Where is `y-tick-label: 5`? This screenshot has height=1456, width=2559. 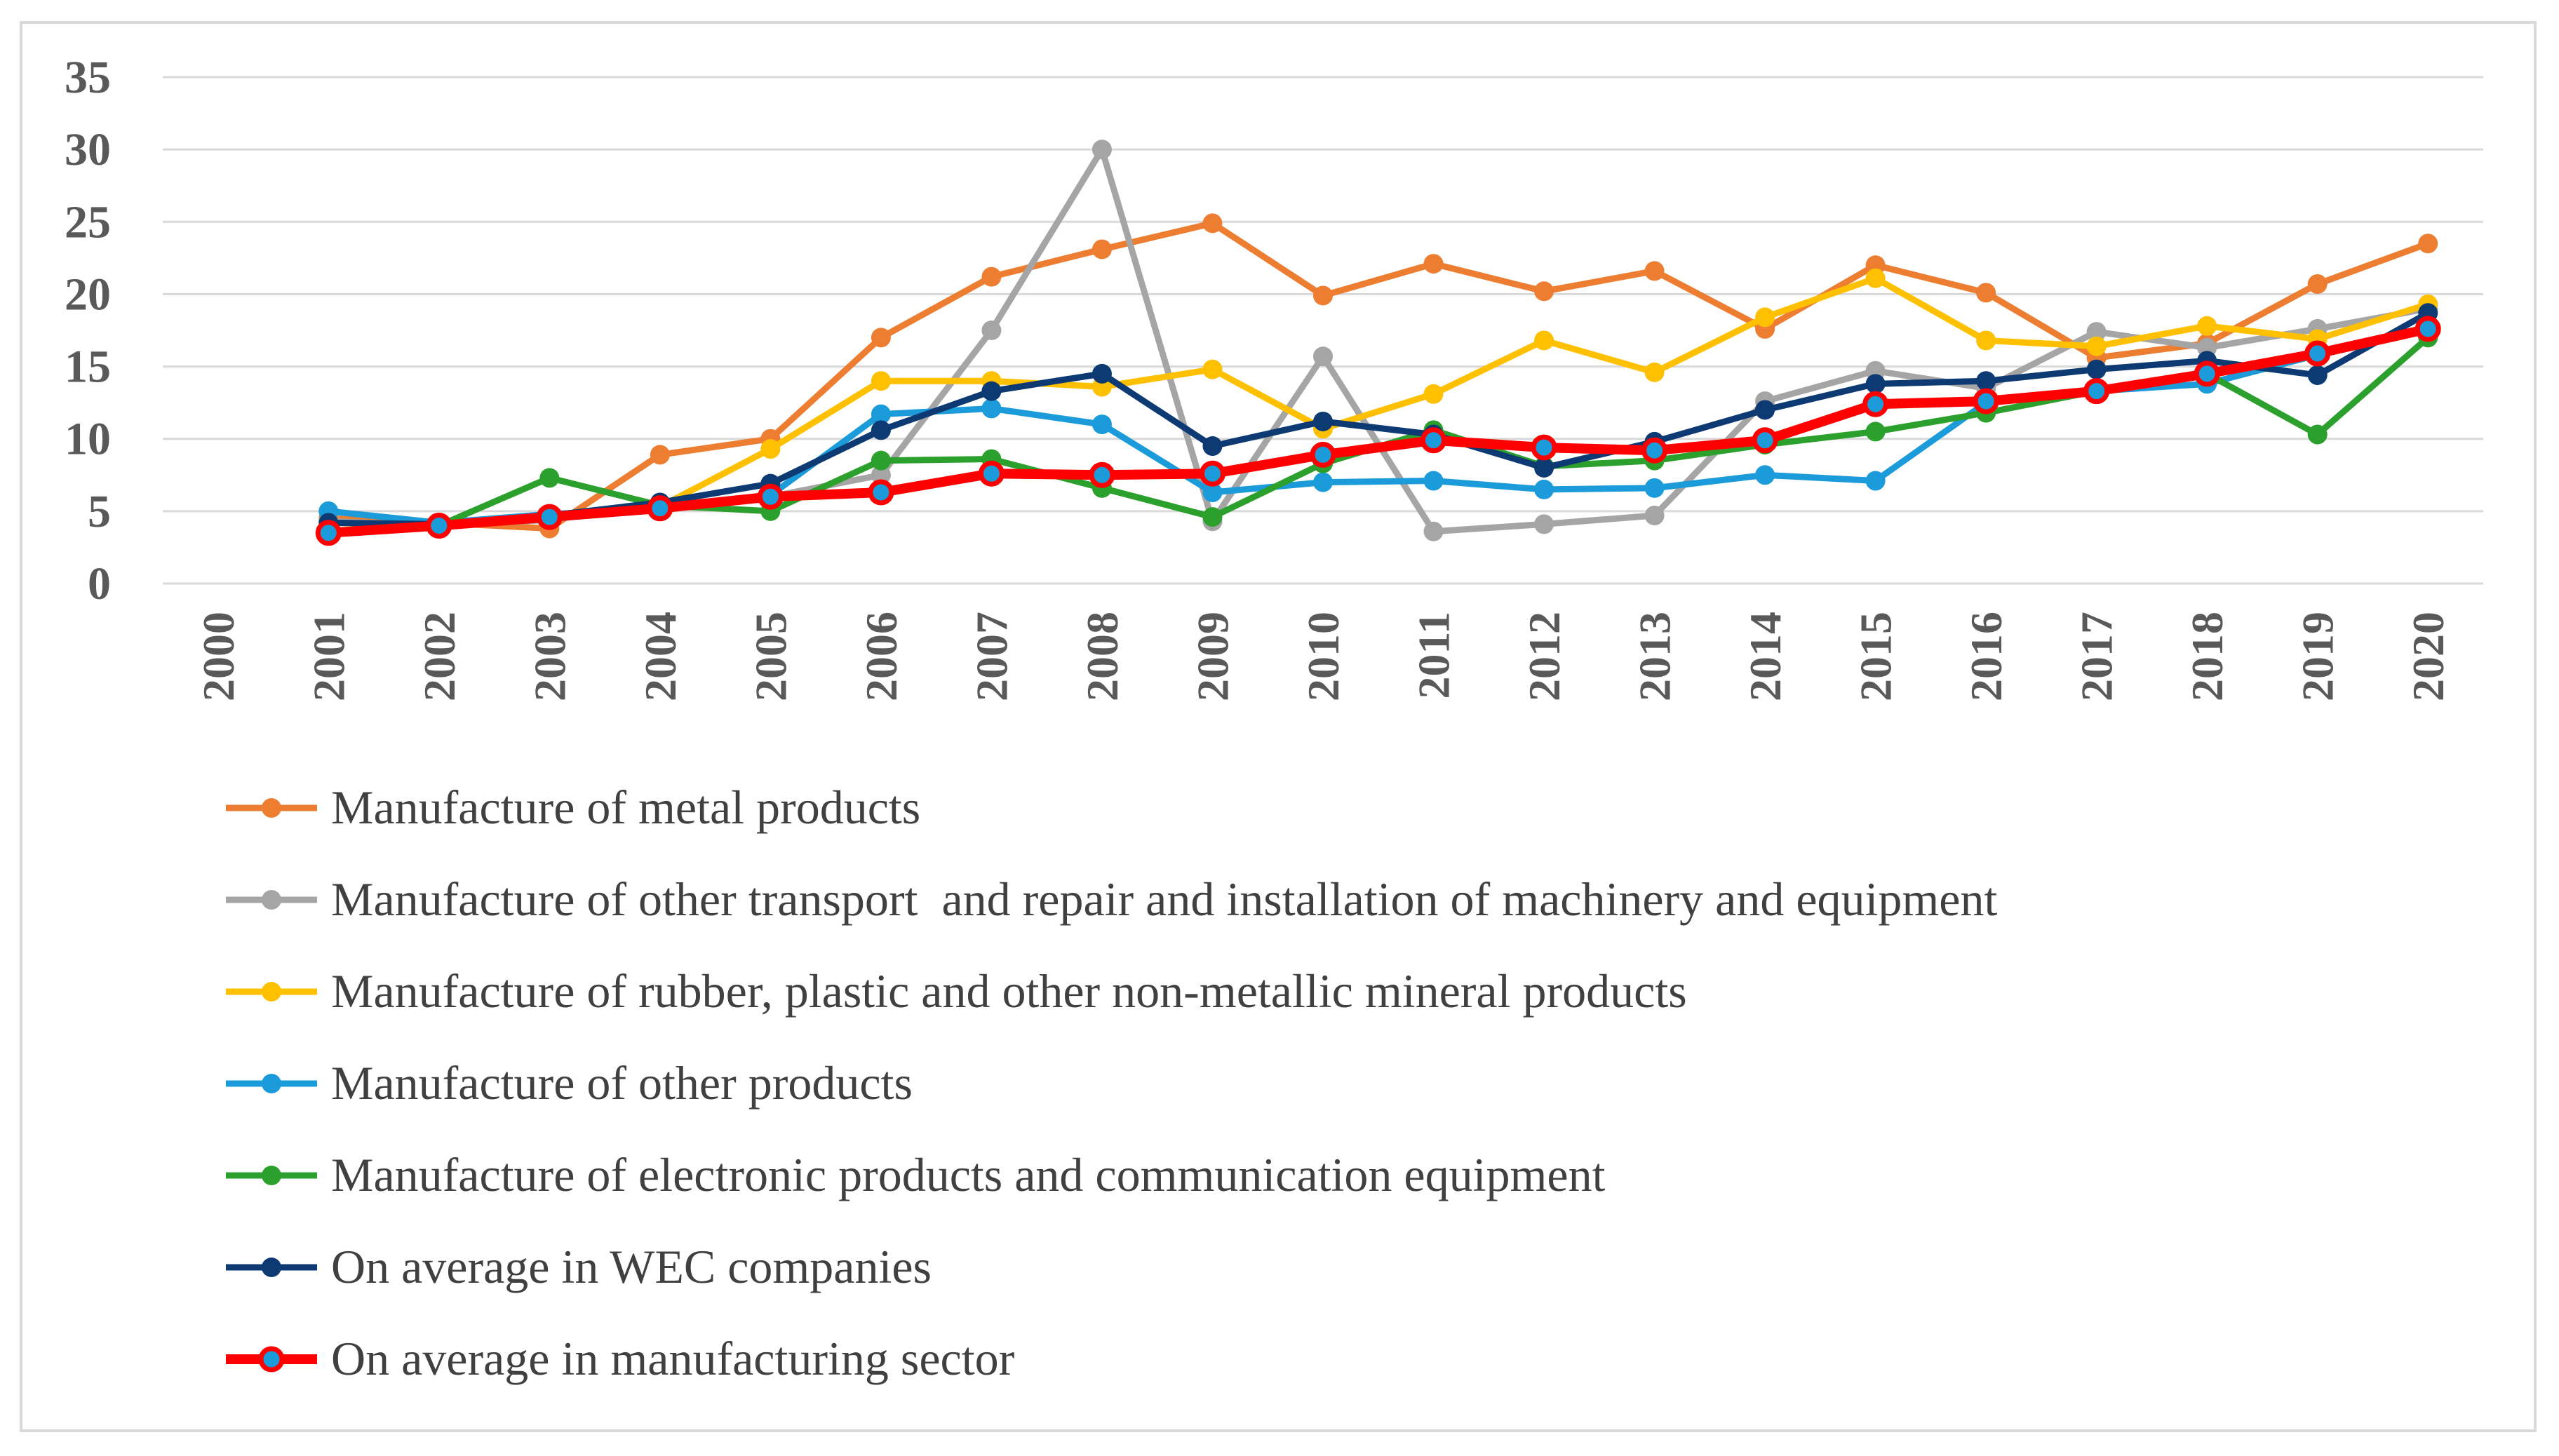 y-tick-label: 5 is located at coordinates (99, 511).